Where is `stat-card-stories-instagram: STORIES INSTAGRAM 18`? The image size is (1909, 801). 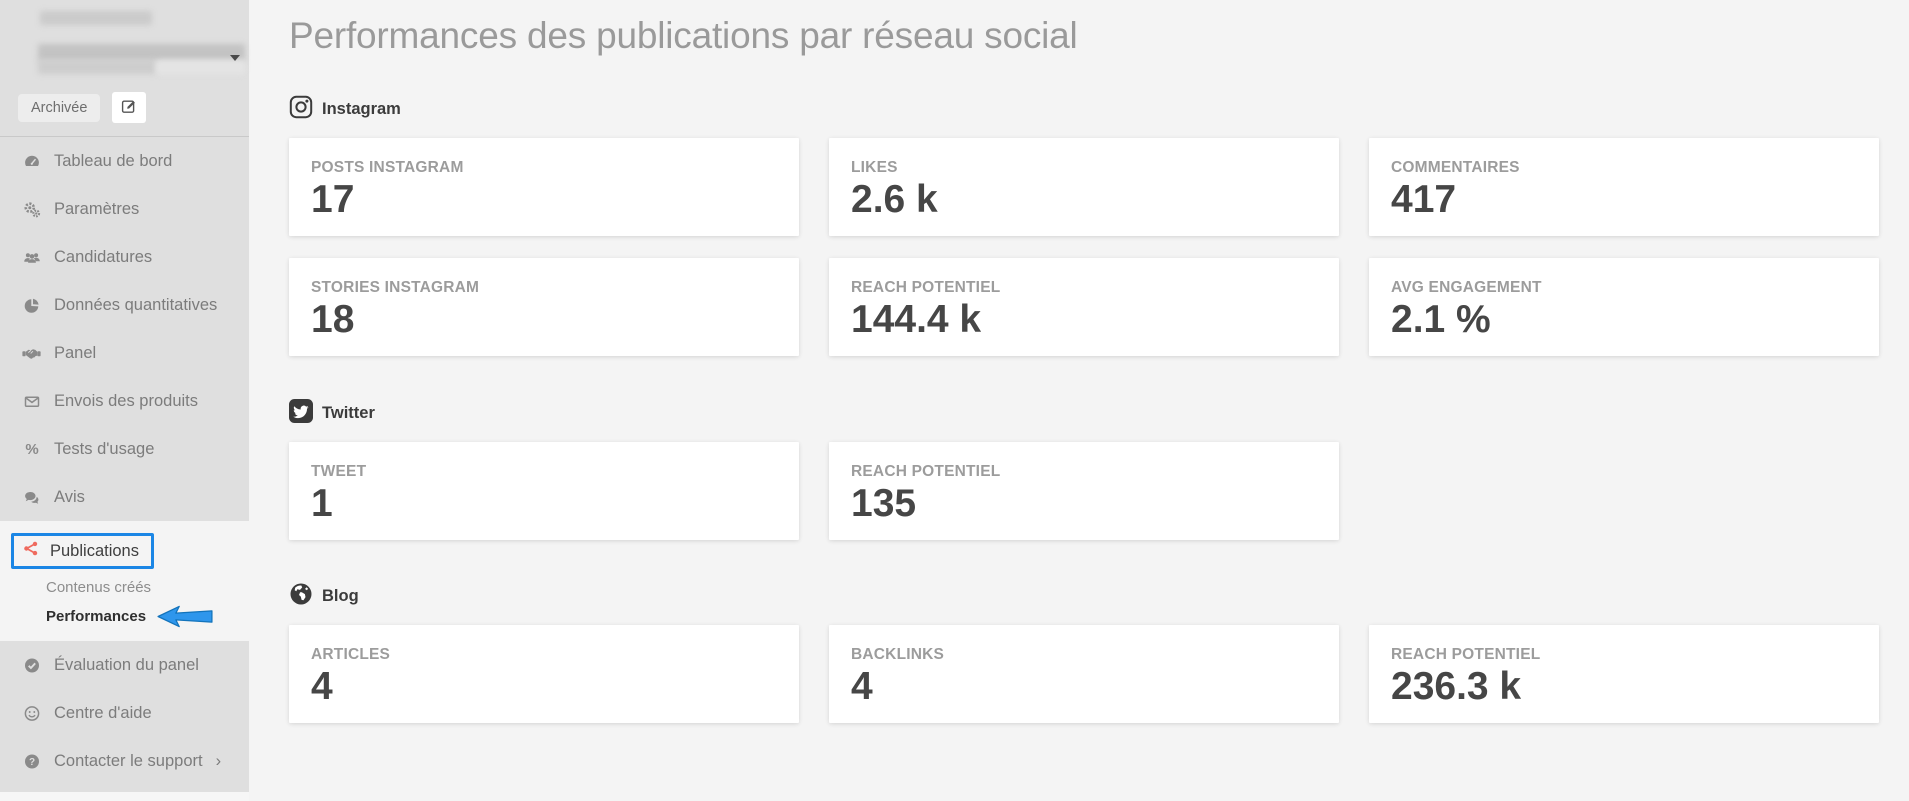 stat-card-stories-instagram: STORIES INSTAGRAM 18 is located at coordinates (544, 307).